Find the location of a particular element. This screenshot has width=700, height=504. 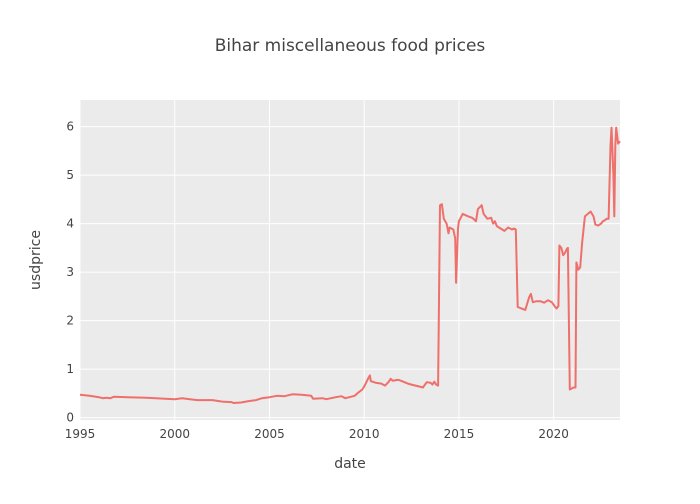

y-axis-ticks: 0 1 2 3 4 5 6 is located at coordinates (70, 272).